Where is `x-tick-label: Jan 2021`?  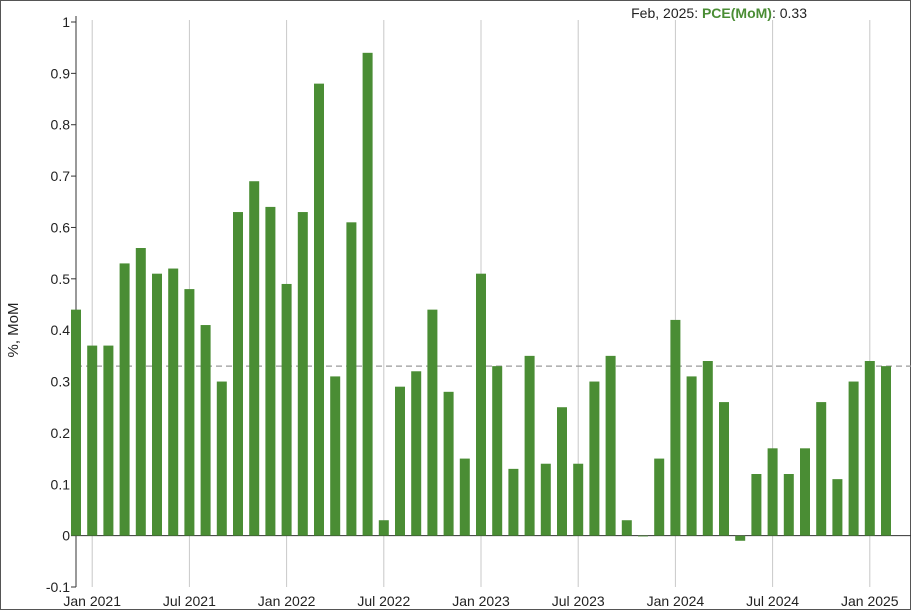
x-tick-label: Jan 2021 is located at coordinates (92, 601).